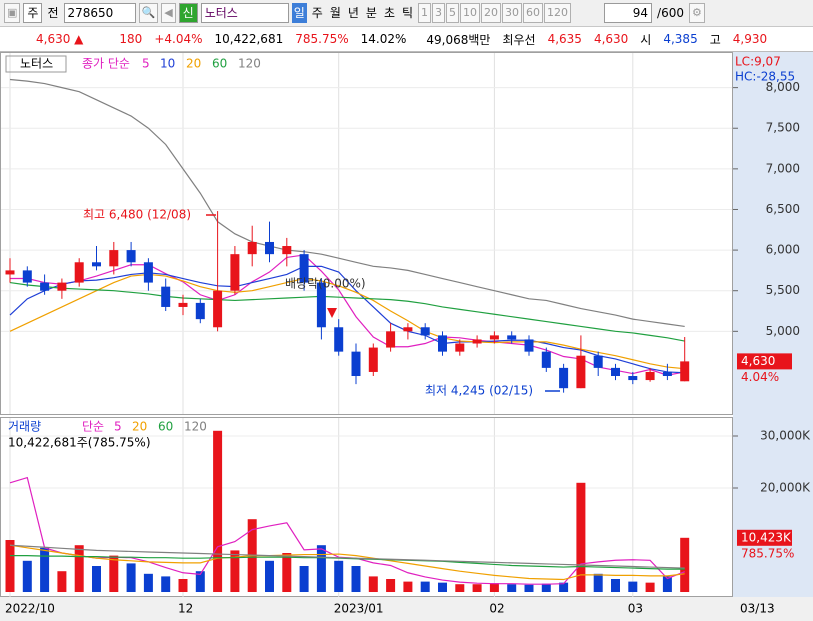 The image size is (813, 621). I want to click on period-button: 120, so click(558, 13).